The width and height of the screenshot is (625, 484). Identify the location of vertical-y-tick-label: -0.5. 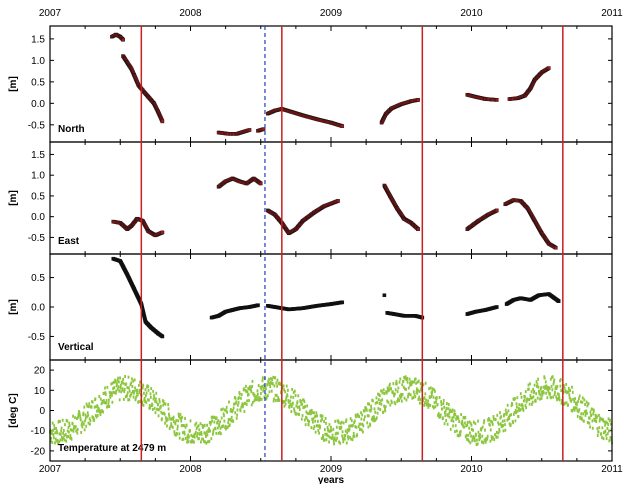
(37, 337).